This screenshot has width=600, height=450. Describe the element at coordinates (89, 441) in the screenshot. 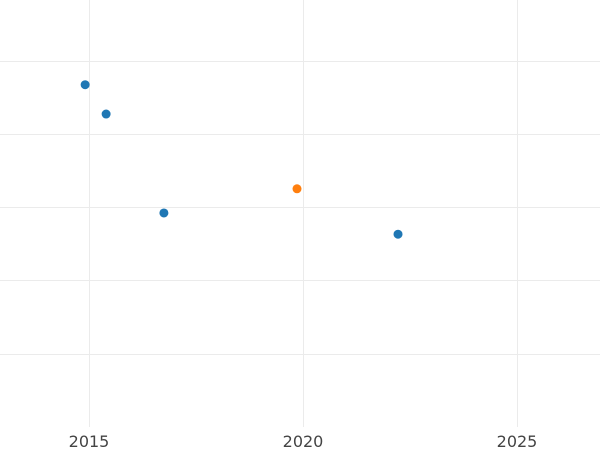

I see `x-tick-label: 2015` at that location.